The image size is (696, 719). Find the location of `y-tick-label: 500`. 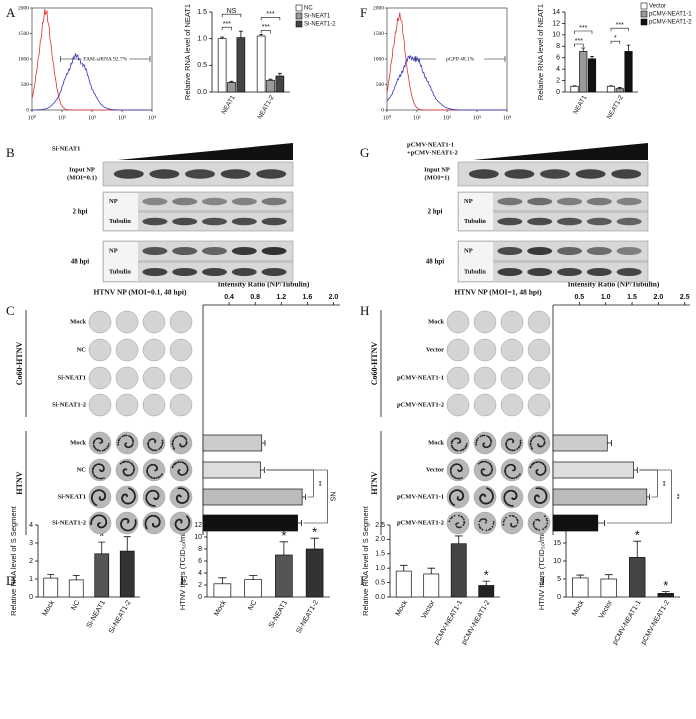

y-tick-label: 500 is located at coordinates (25, 85).